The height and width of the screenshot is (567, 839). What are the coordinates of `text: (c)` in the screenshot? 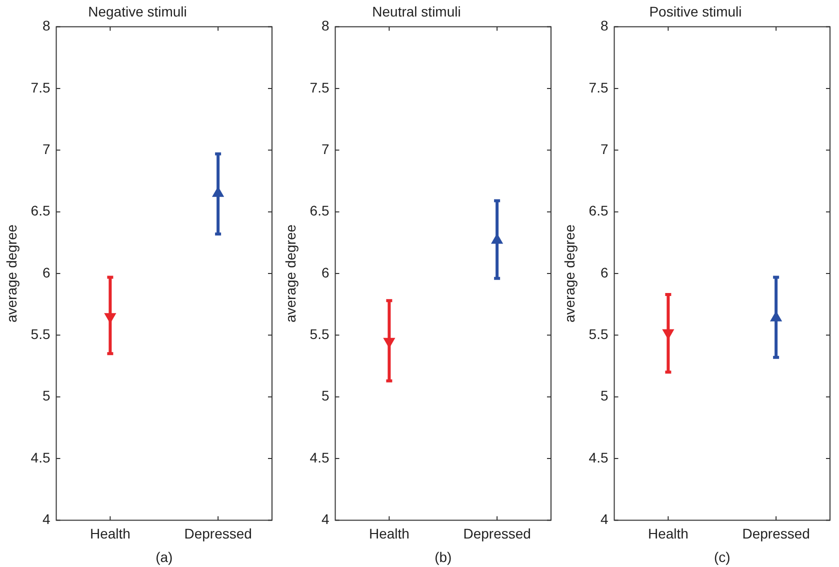 It's located at (722, 556).